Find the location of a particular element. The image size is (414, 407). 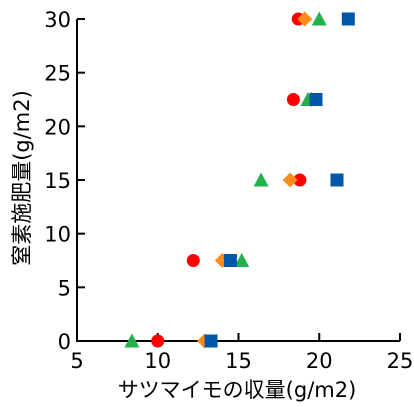

y-tick-label: 25 is located at coordinates (57, 74).